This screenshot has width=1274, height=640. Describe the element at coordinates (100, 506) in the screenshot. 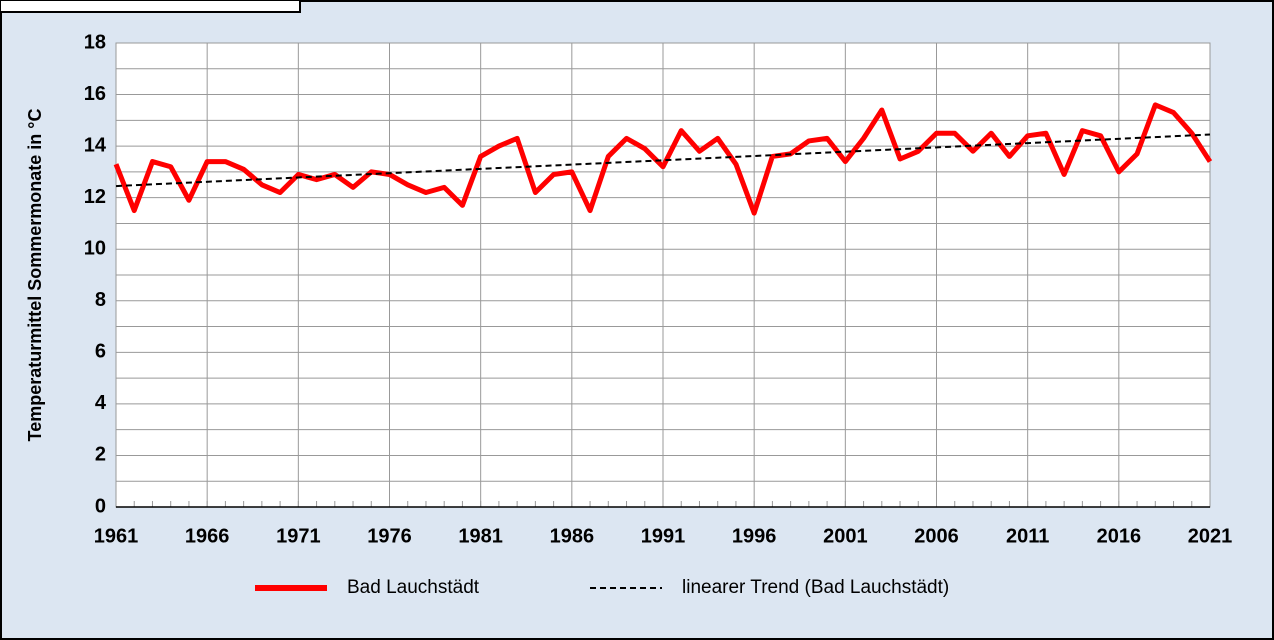

I see `y-tick-label: 0` at that location.